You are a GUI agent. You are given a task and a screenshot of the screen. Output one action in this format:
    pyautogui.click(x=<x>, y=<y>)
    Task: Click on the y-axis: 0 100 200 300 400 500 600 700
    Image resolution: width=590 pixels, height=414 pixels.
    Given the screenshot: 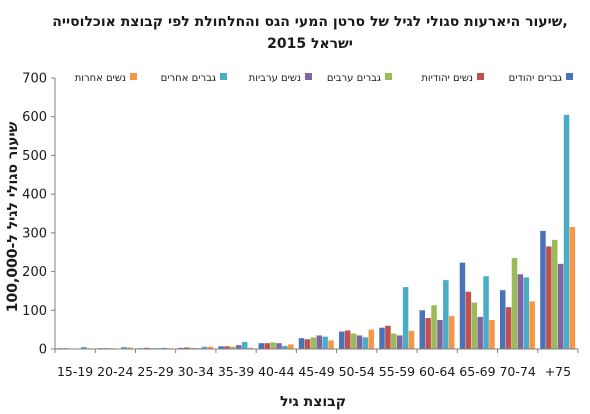 What is the action you would take?
    pyautogui.click(x=39, y=215)
    